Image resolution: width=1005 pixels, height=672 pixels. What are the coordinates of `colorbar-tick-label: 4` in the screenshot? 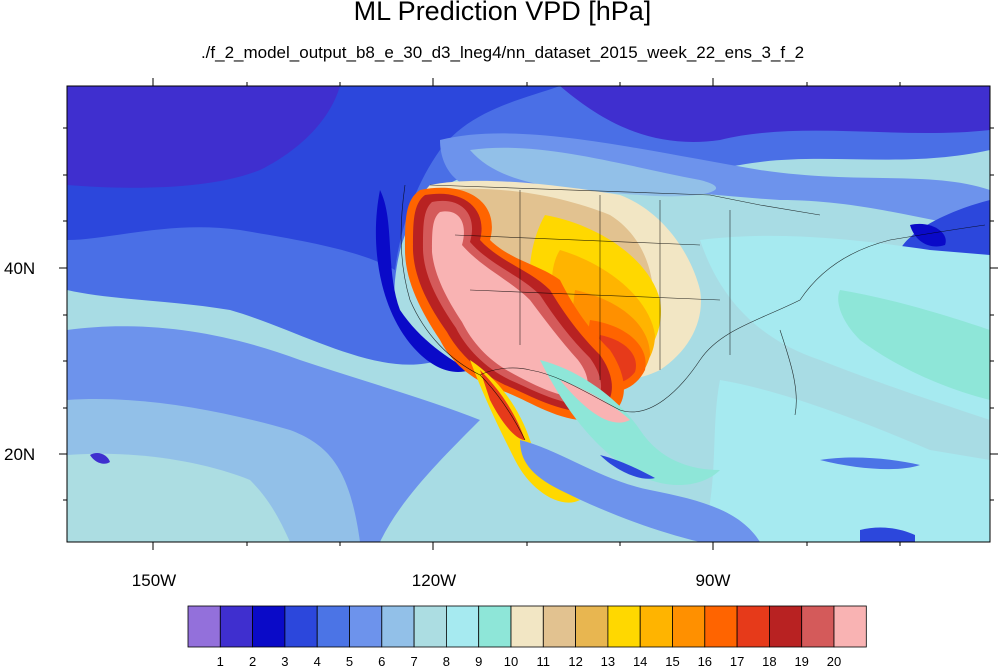 It's located at (317, 661).